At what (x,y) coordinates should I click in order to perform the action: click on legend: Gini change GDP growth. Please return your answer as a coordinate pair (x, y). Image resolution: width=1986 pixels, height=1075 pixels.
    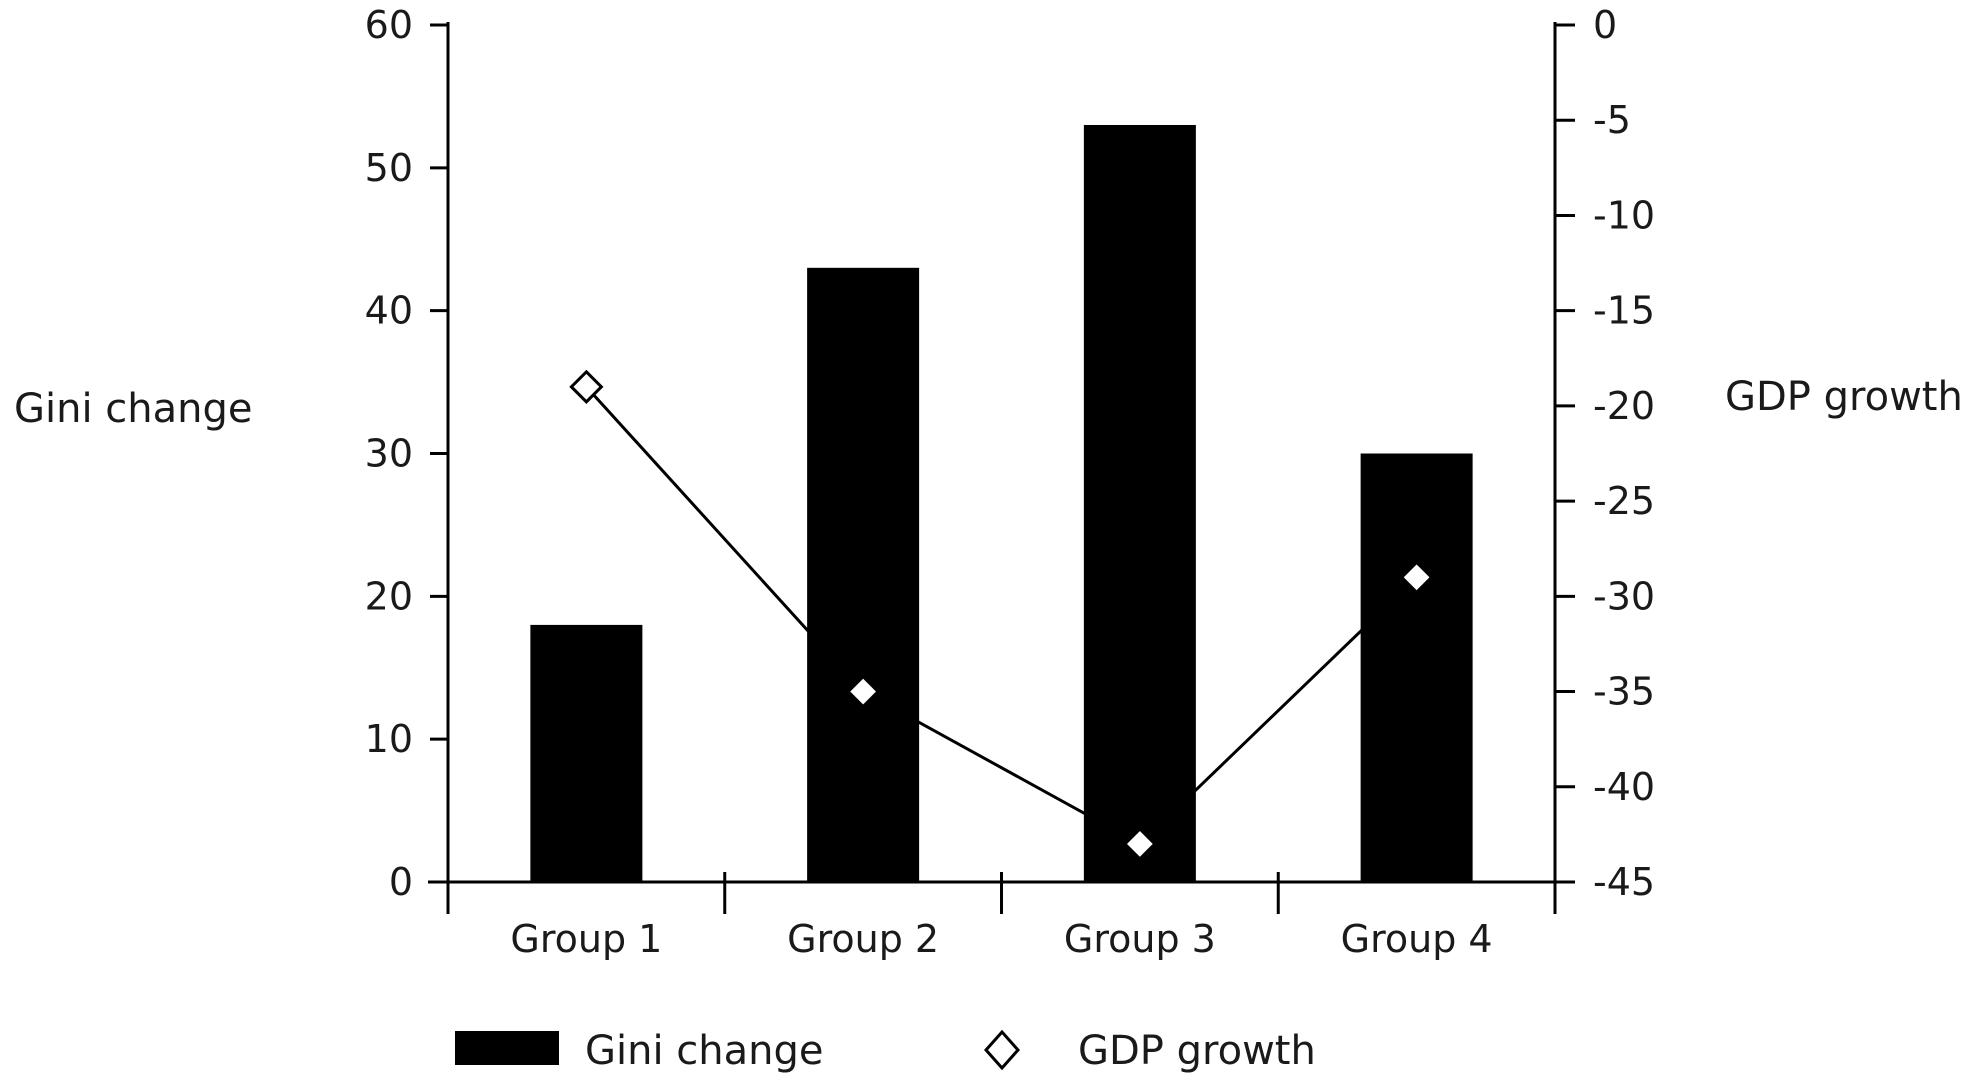
    Looking at the image, I should click on (885, 1051).